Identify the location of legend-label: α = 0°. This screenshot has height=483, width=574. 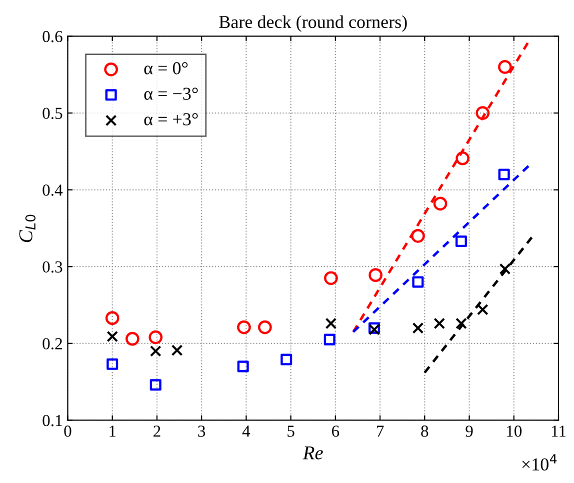
(166, 68).